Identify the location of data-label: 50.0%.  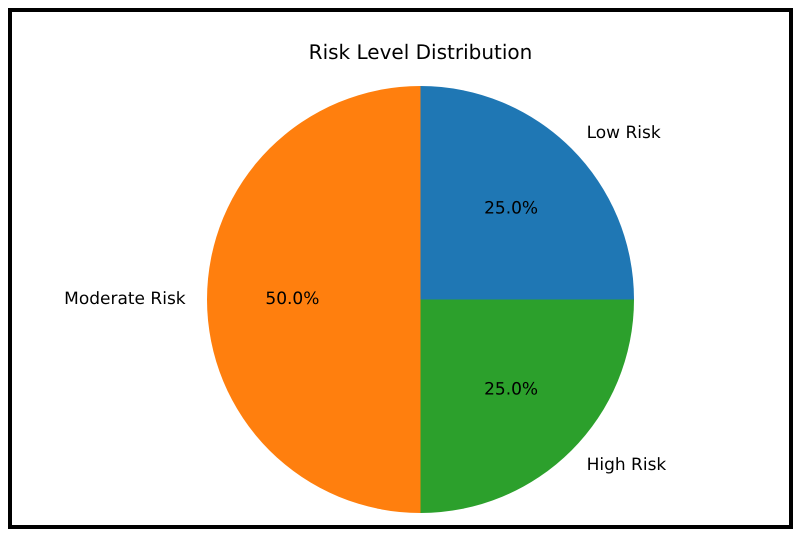
(292, 298).